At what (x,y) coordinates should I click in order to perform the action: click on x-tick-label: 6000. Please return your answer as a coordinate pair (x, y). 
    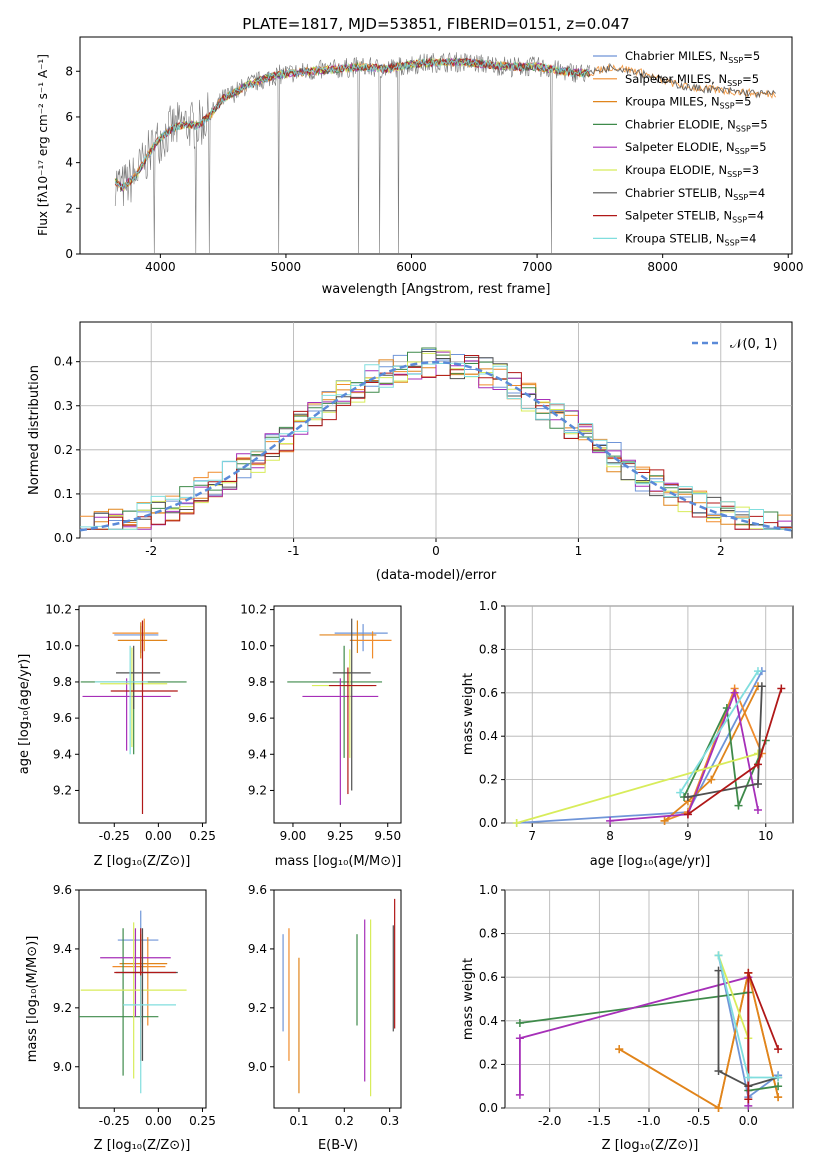
    Looking at the image, I should click on (411, 267).